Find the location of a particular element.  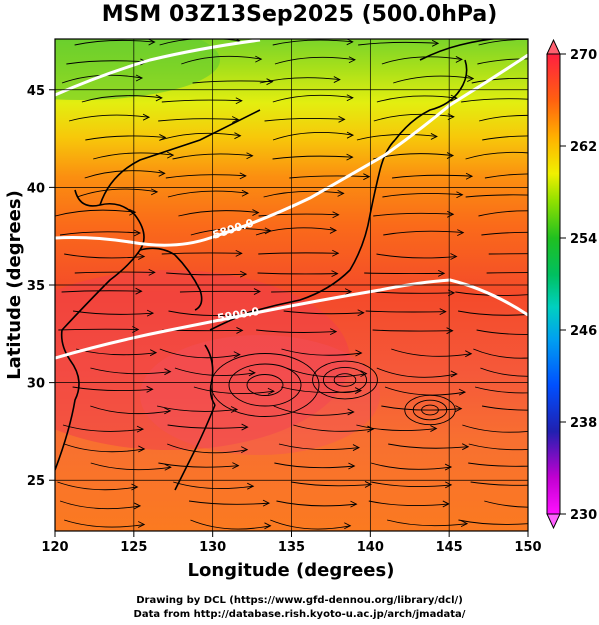

y-axis-label: Latitude (degrees) is located at coordinates (14, 285).